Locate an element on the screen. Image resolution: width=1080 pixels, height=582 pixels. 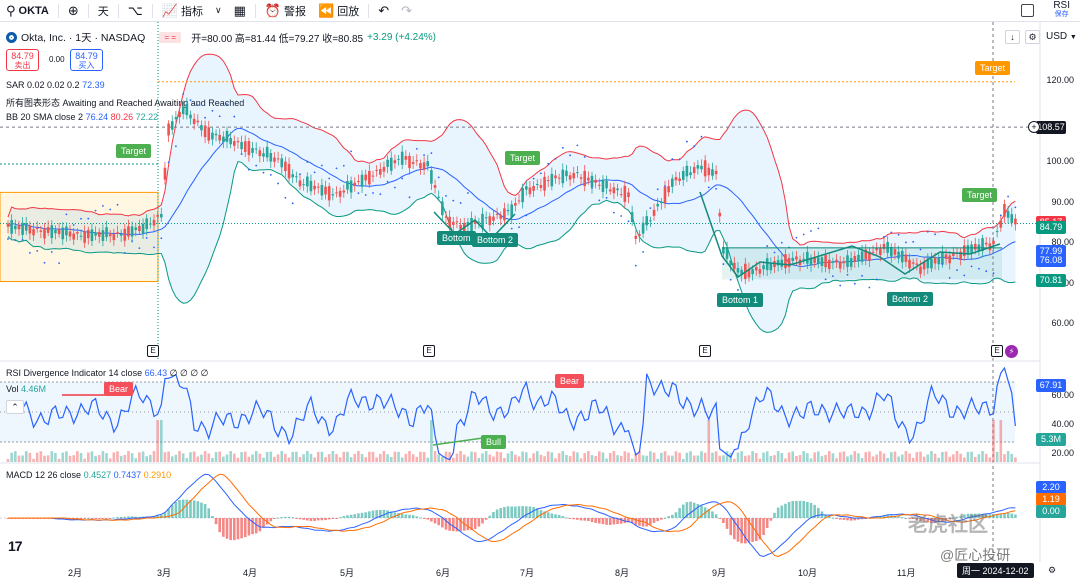
settings-gear-icon: ⚙ is located at coordinates (1052, 570).